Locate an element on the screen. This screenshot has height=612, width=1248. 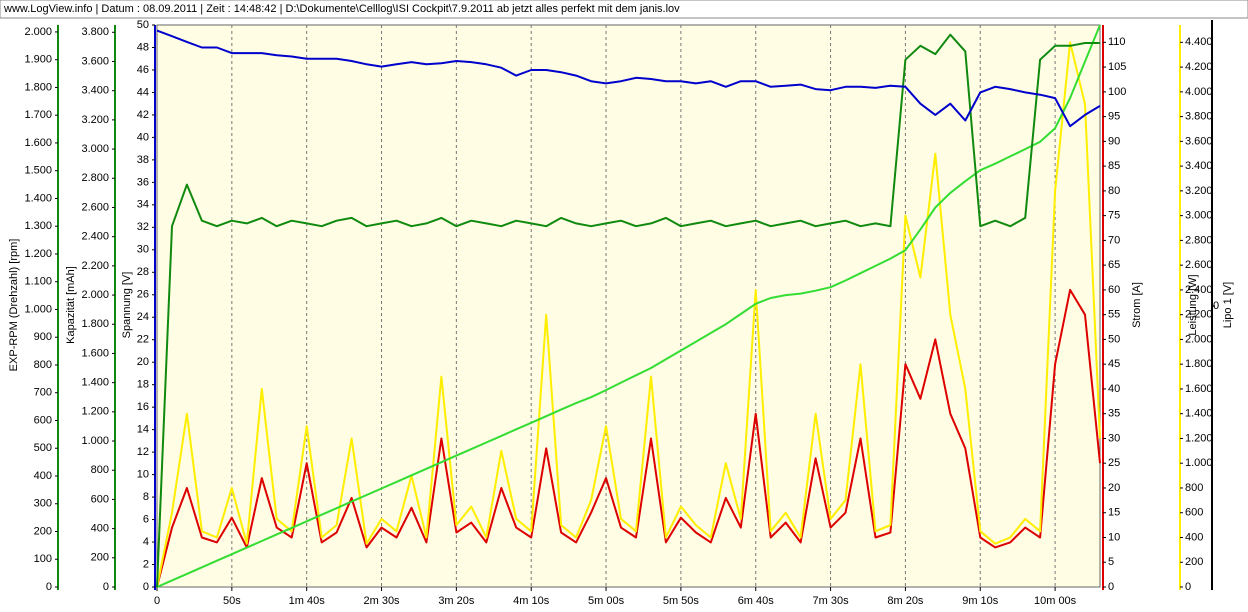
x-tick-label: 10m 00s is located at coordinates (1055, 601).